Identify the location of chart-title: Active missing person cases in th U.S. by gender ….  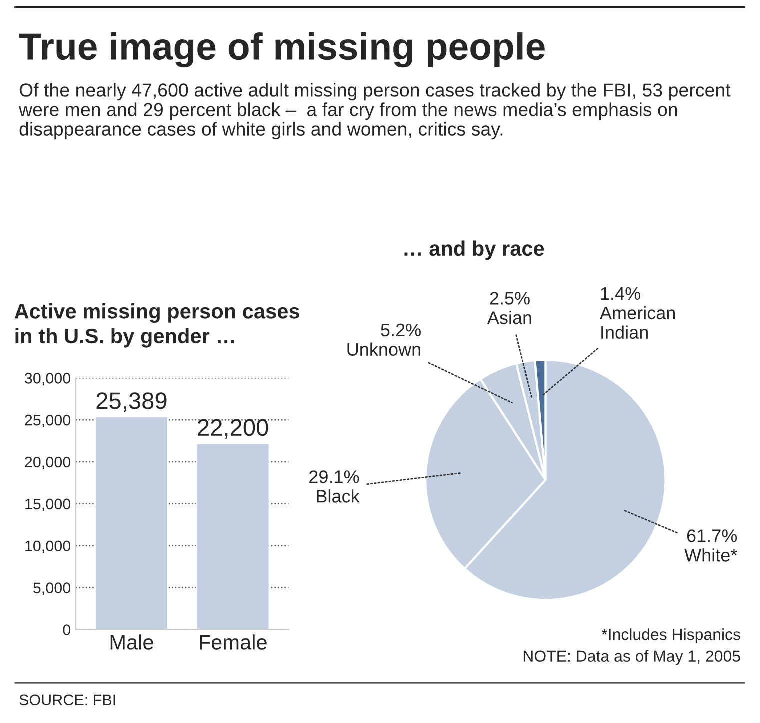
(157, 326).